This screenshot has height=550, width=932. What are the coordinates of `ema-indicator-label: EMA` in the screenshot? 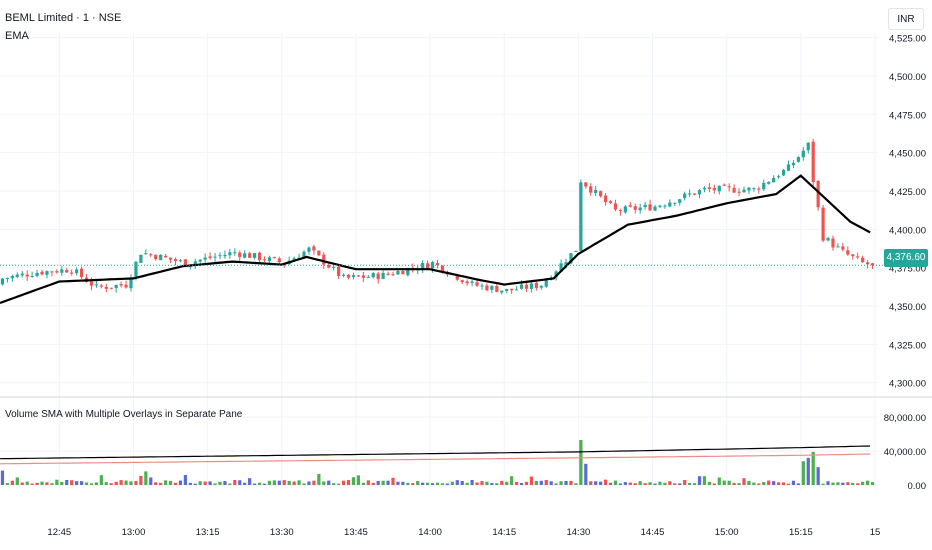 It's located at (17, 36).